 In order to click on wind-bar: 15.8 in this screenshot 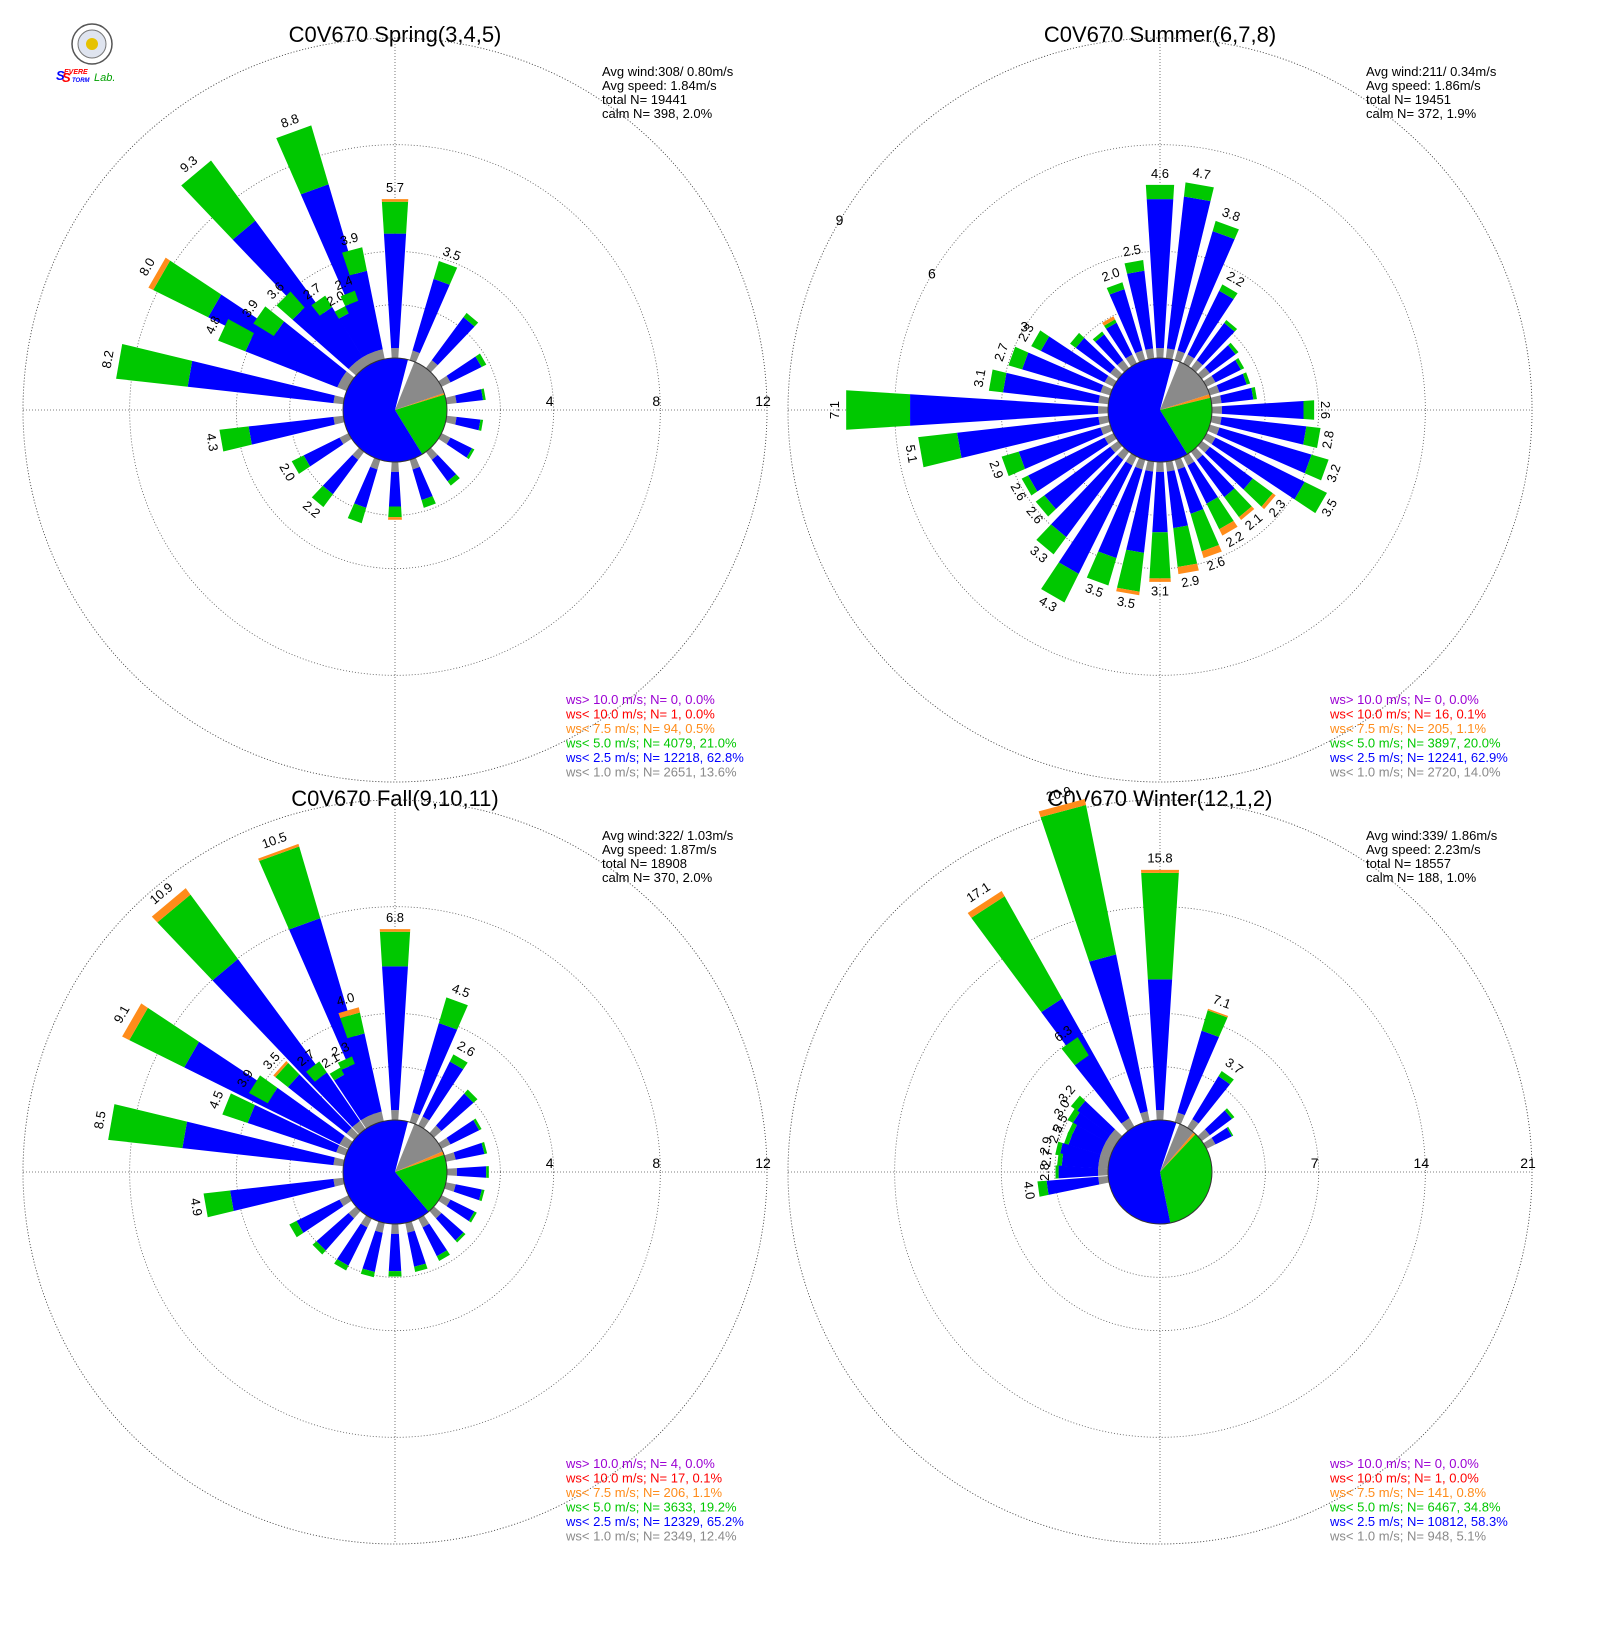, I will do `click(1160, 986)`.